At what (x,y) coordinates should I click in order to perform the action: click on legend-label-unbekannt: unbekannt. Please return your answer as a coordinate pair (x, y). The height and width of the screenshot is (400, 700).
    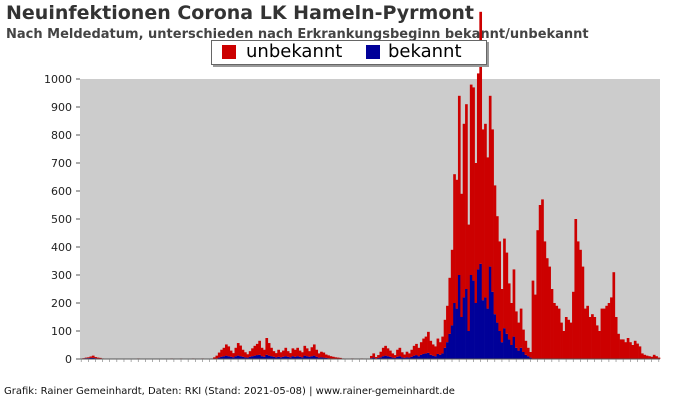
    Looking at the image, I should click on (294, 51).